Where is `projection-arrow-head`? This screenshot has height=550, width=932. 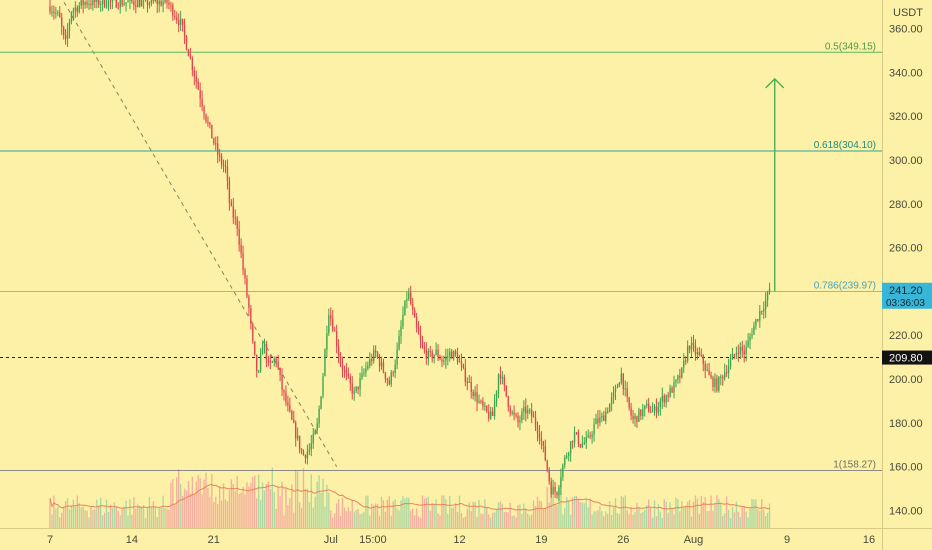 projection-arrow-head is located at coordinates (775, 83).